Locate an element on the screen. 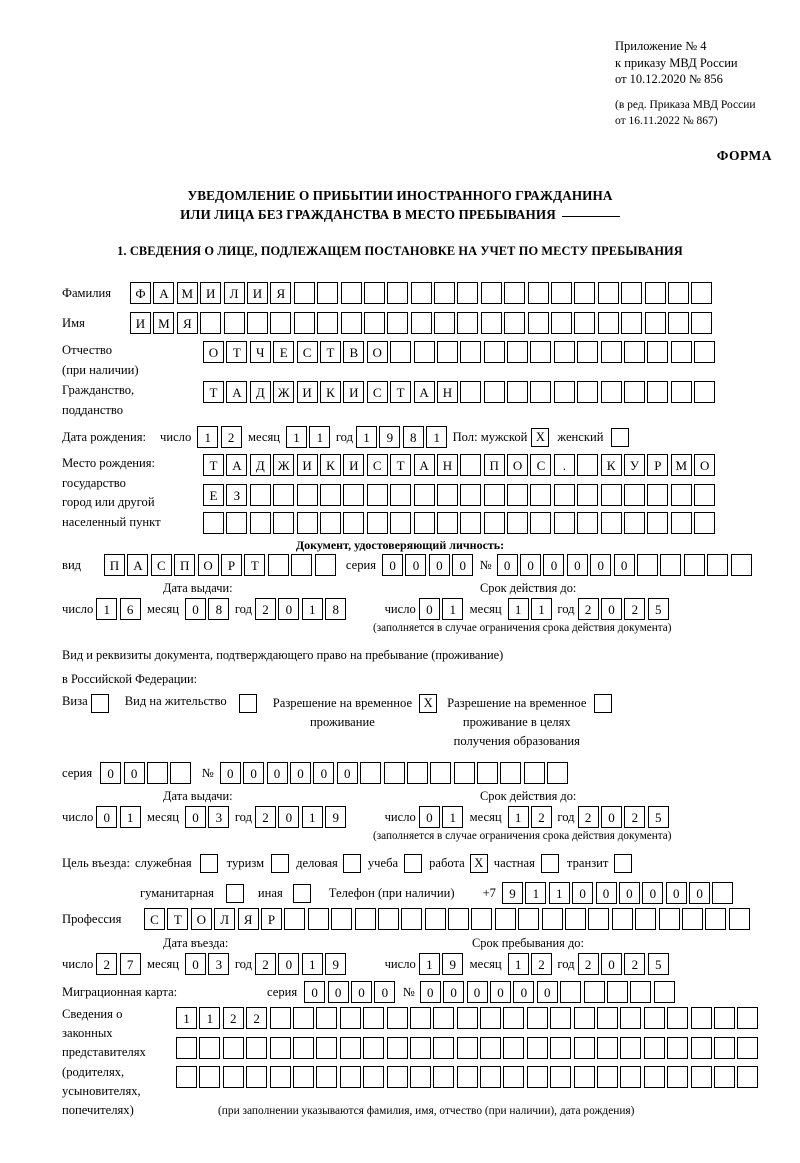 This screenshot has width=800, height=1163. sex-female-checkbox is located at coordinates (620, 437).